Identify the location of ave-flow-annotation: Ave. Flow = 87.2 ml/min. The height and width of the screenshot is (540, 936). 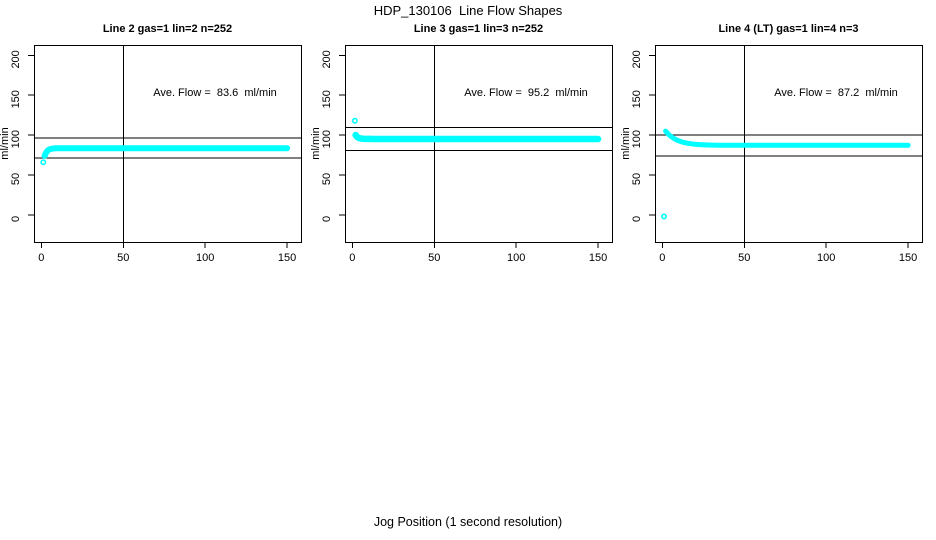
(836, 93).